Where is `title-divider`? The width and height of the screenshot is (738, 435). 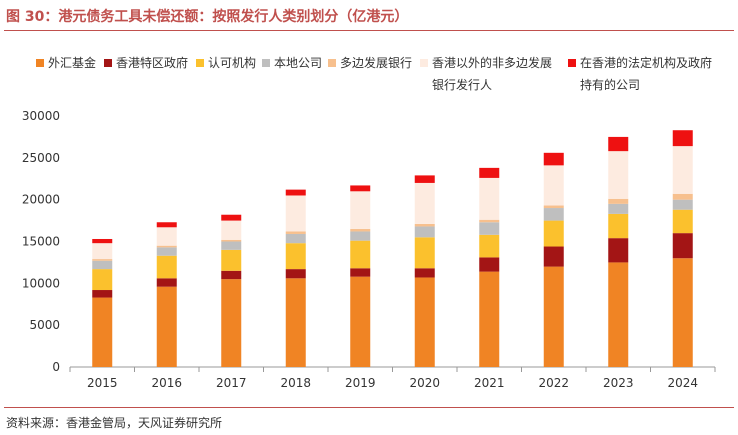 title-divider is located at coordinates (369, 30).